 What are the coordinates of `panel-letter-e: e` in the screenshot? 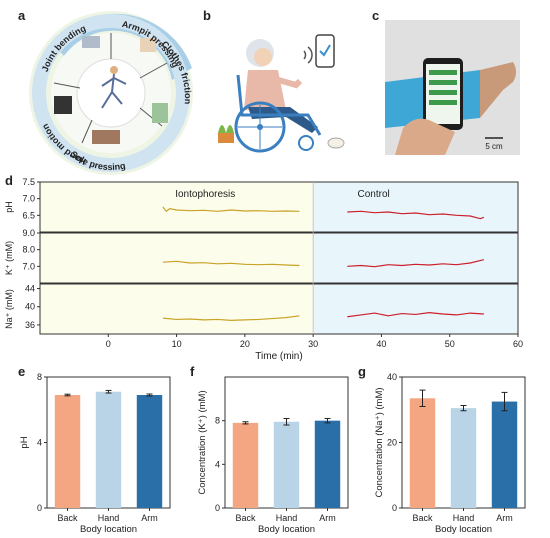 It's located at (22, 371).